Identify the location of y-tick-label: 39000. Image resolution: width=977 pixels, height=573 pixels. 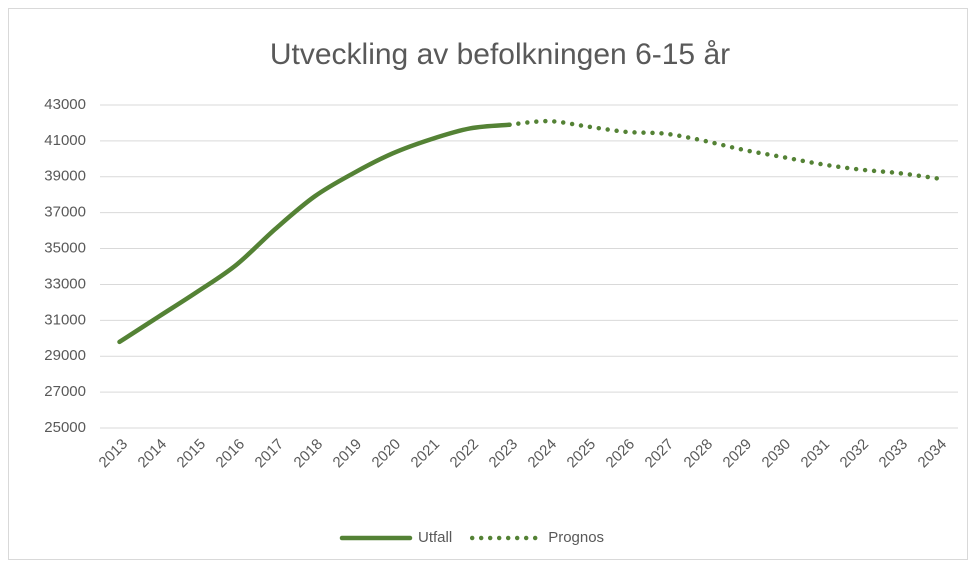
(65, 176).